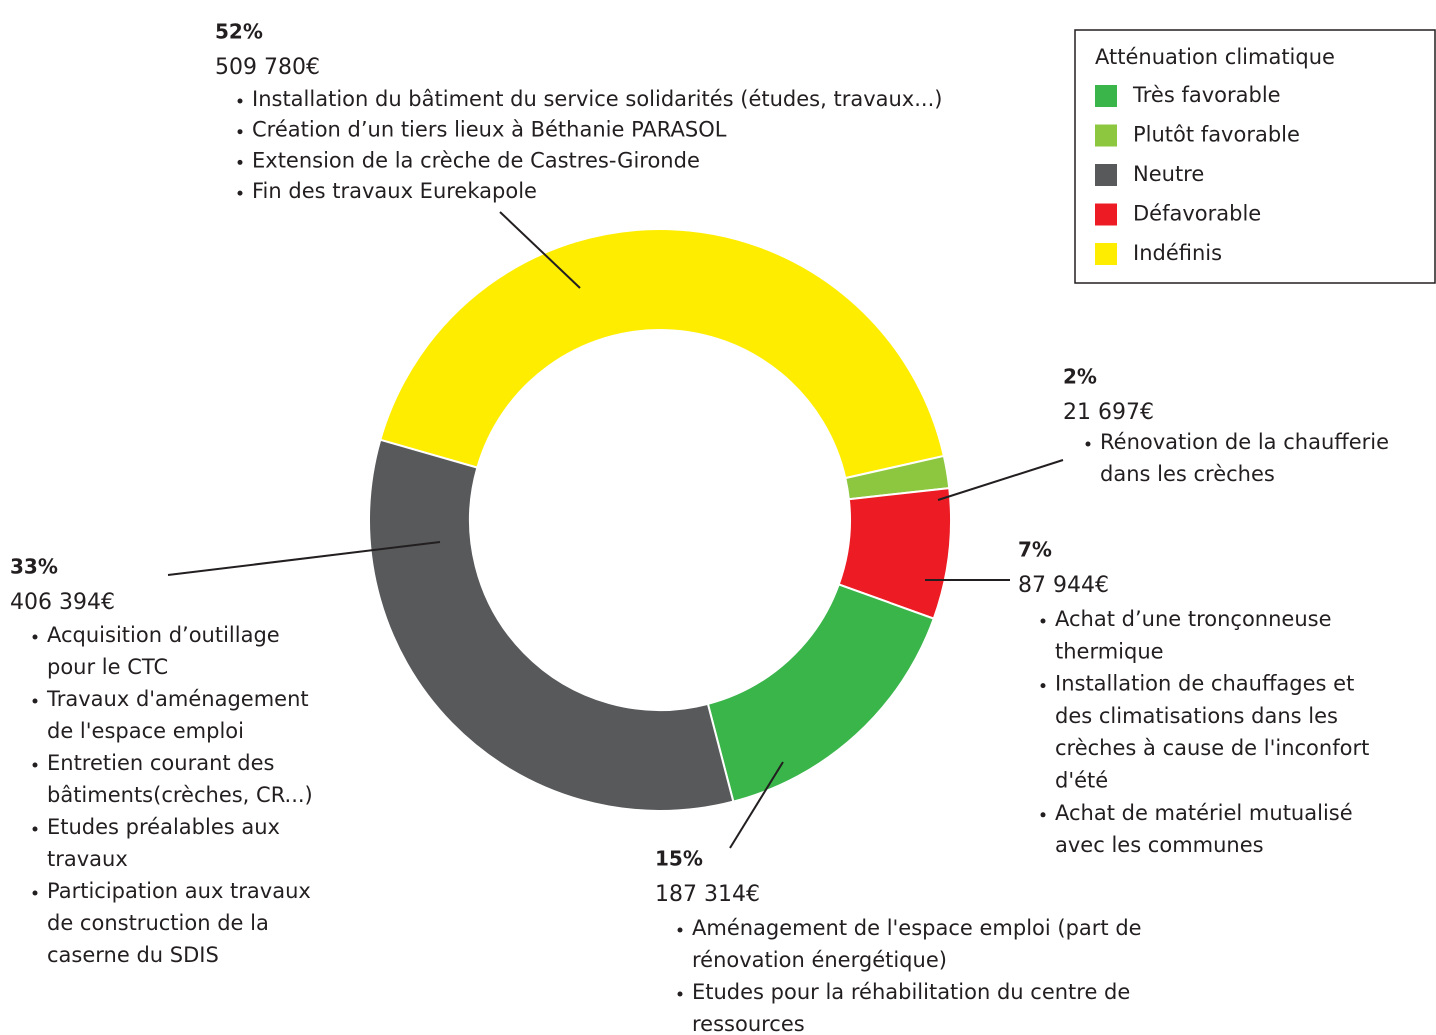  What do you see at coordinates (34, 567) in the screenshot?
I see `percent-label: 33%` at bounding box center [34, 567].